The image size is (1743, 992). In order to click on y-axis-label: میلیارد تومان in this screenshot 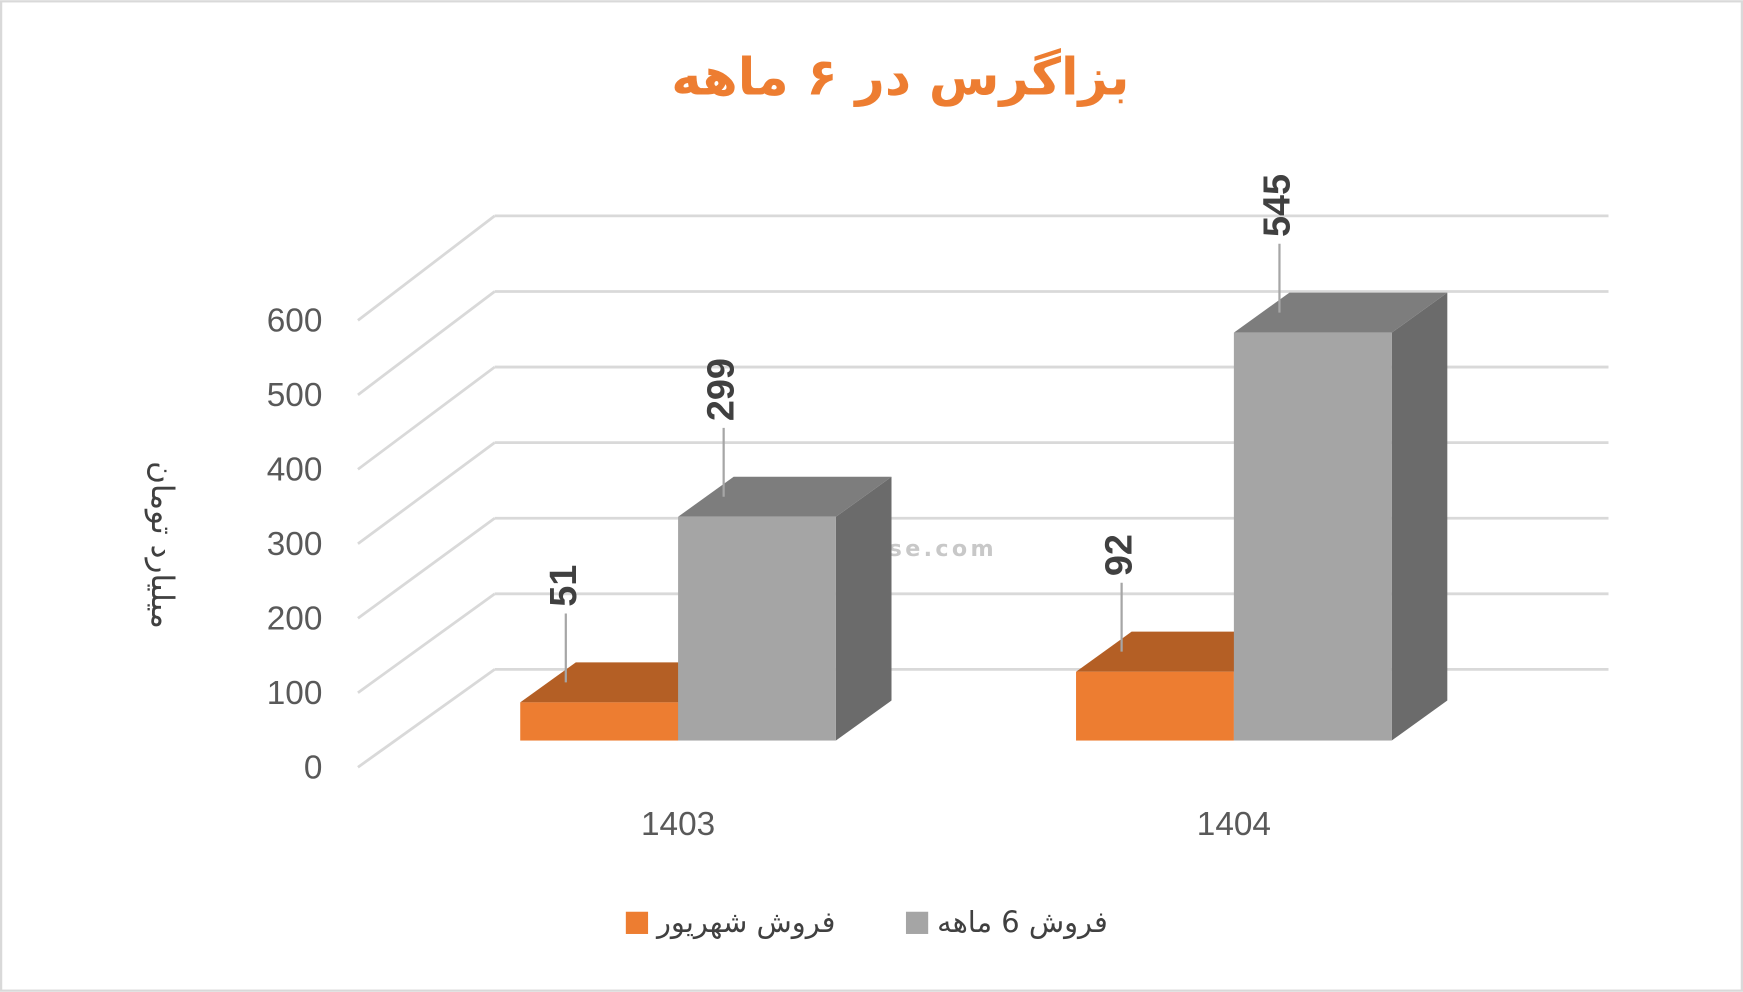, I will do `click(162, 545)`.